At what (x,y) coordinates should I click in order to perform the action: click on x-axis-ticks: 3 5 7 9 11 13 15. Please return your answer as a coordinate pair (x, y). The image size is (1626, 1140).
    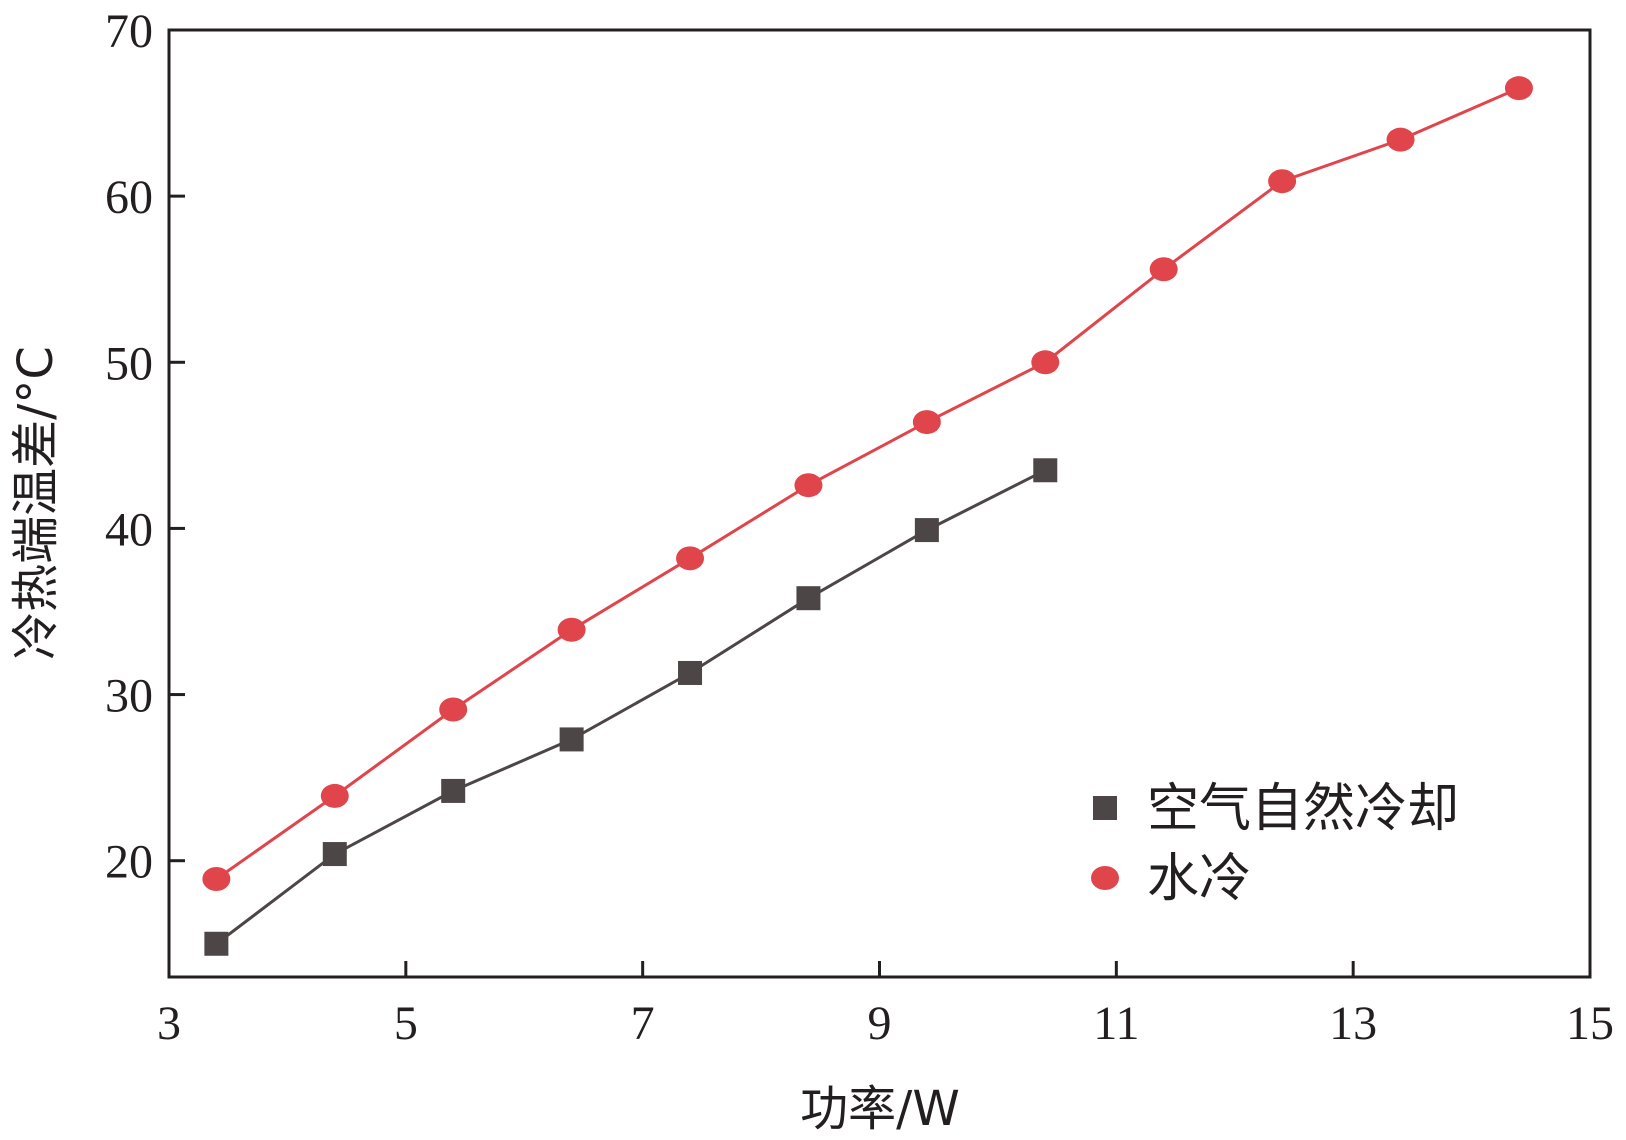
    Looking at the image, I should click on (885, 1005).